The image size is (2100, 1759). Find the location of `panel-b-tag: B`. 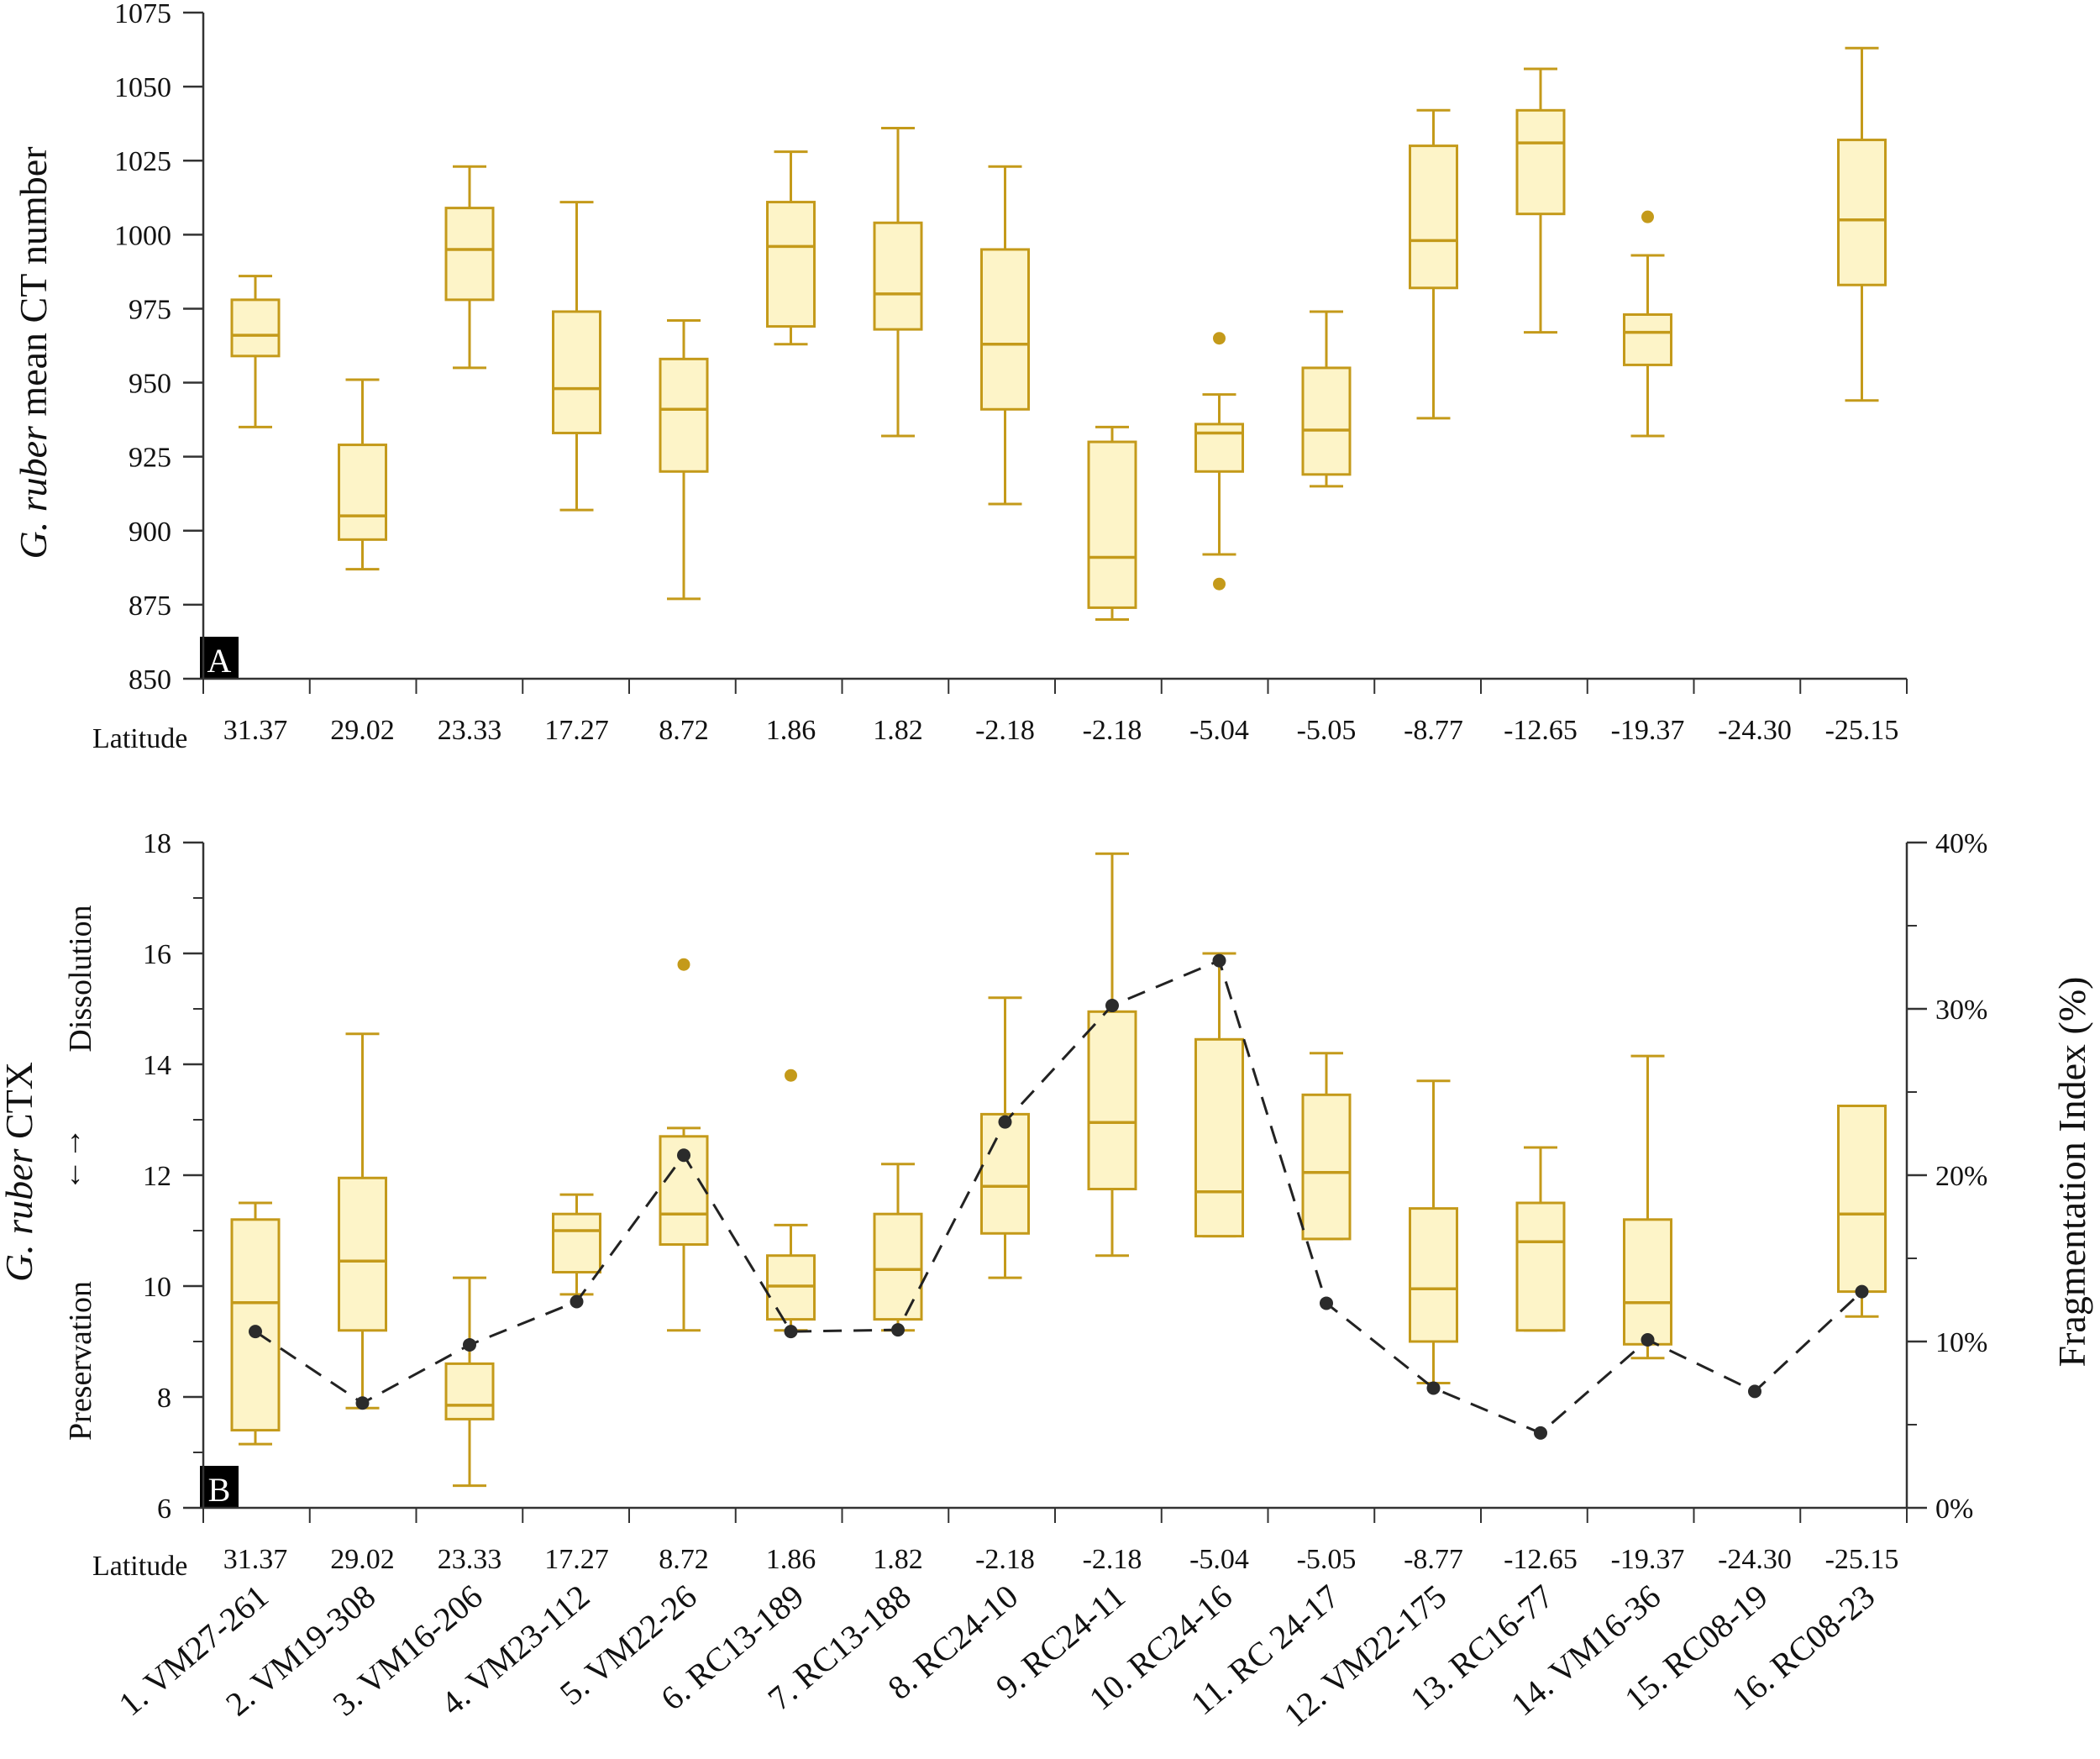

panel-b-tag: B is located at coordinates (219, 1490).